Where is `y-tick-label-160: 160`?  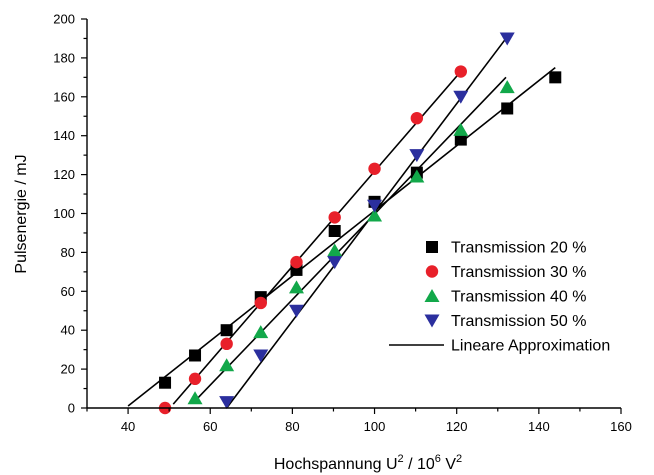 y-tick-label-160: 160 is located at coordinates (64, 96).